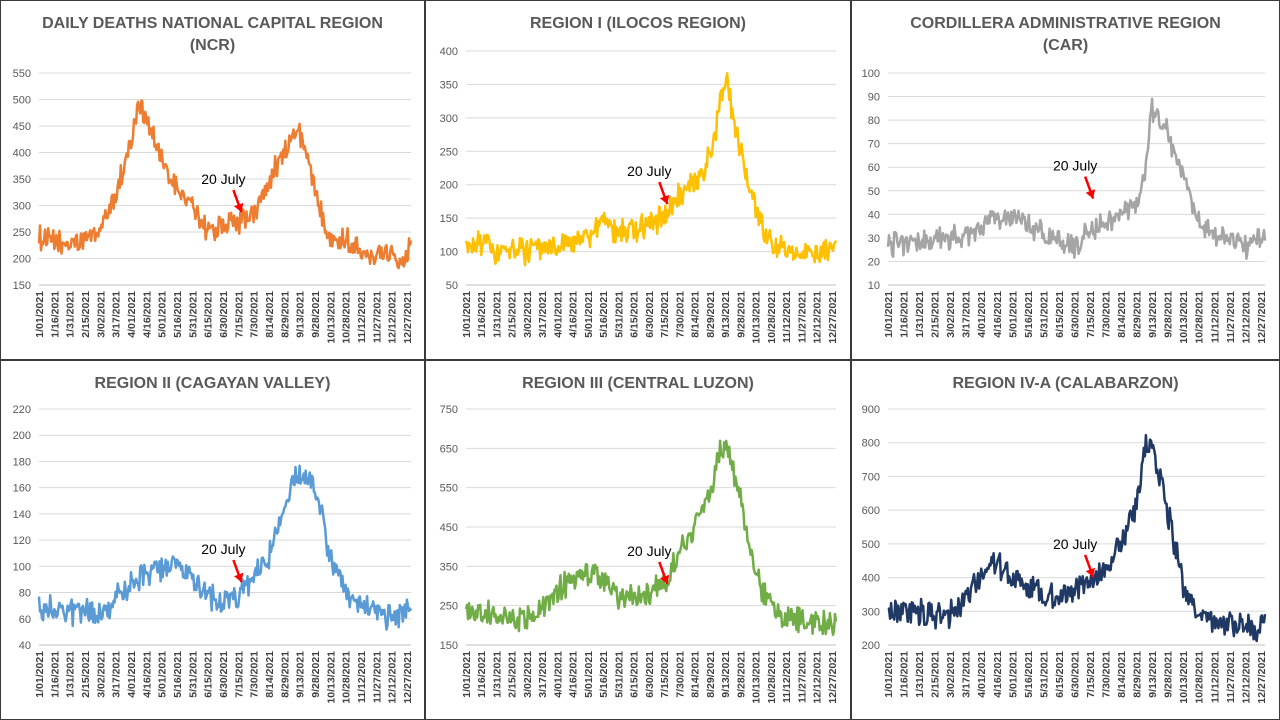  Describe the element at coordinates (449, 219) in the screenshot. I see `y-tick-label: 150` at that location.